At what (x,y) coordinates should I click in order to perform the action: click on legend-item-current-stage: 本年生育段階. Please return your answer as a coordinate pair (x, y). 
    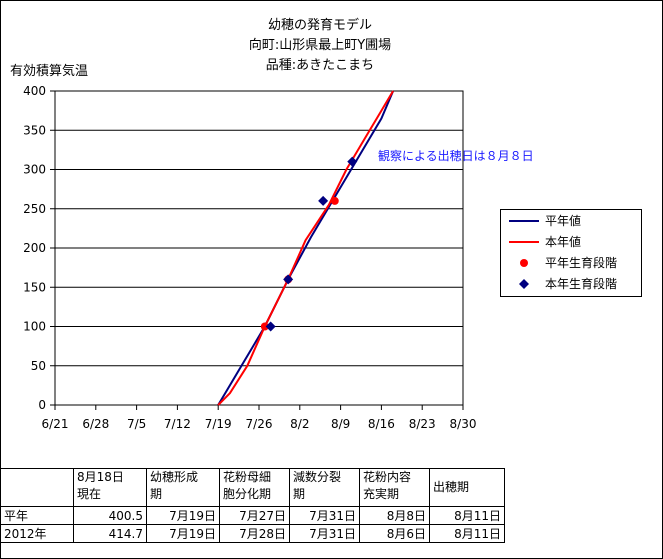
    Looking at the image, I should click on (571, 284).